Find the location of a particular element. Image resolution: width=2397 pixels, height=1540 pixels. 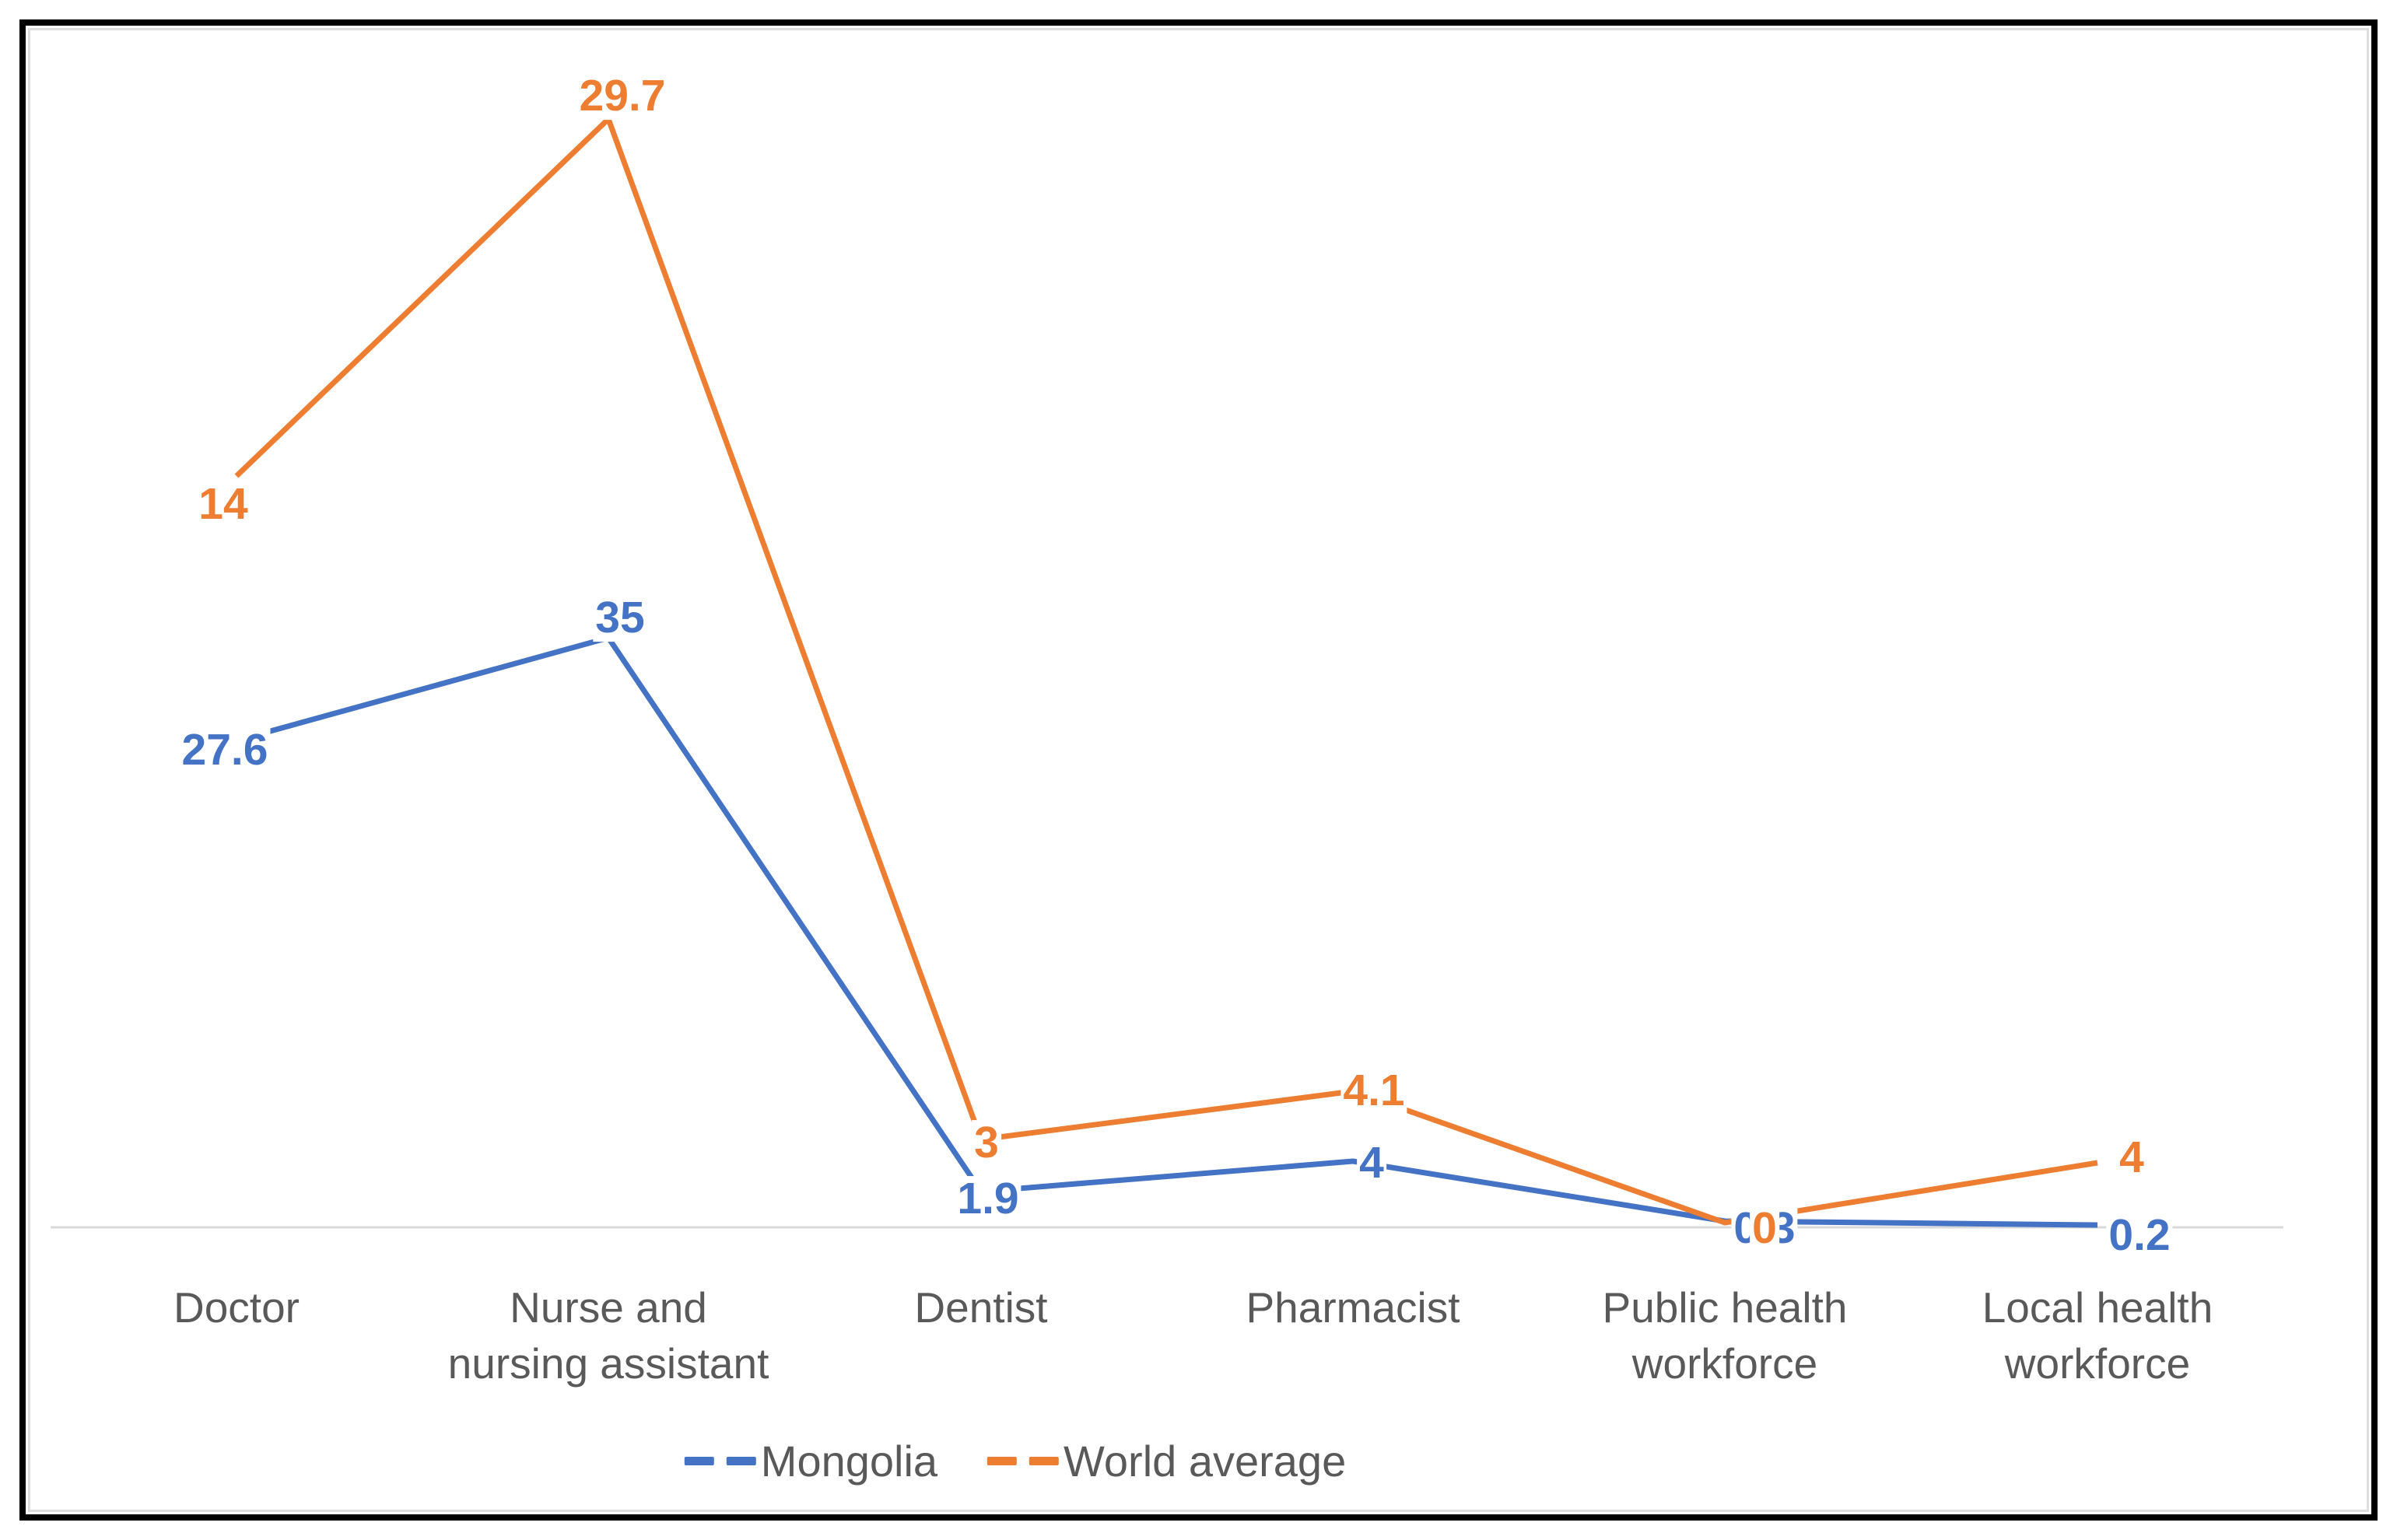

legend-label-world-average: World average is located at coordinates (1205, 1461).